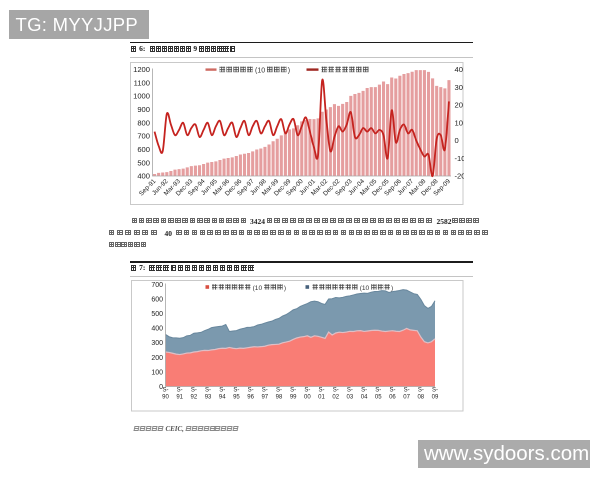  Describe the element at coordinates (293, 398) in the screenshot. I see `svg-text: 99` at that location.